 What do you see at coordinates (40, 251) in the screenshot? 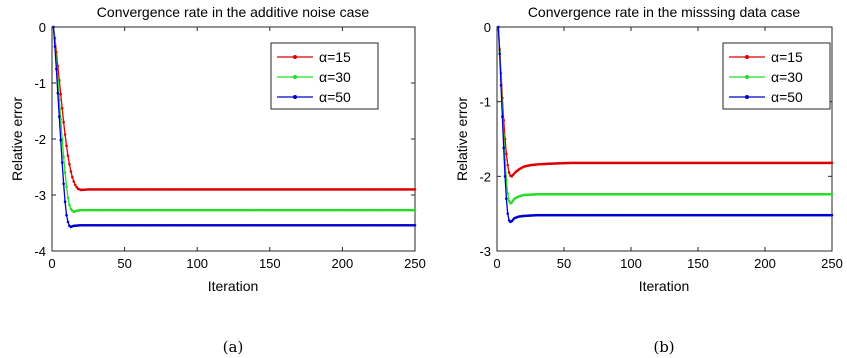
I see `y-tick-label: -4` at bounding box center [40, 251].